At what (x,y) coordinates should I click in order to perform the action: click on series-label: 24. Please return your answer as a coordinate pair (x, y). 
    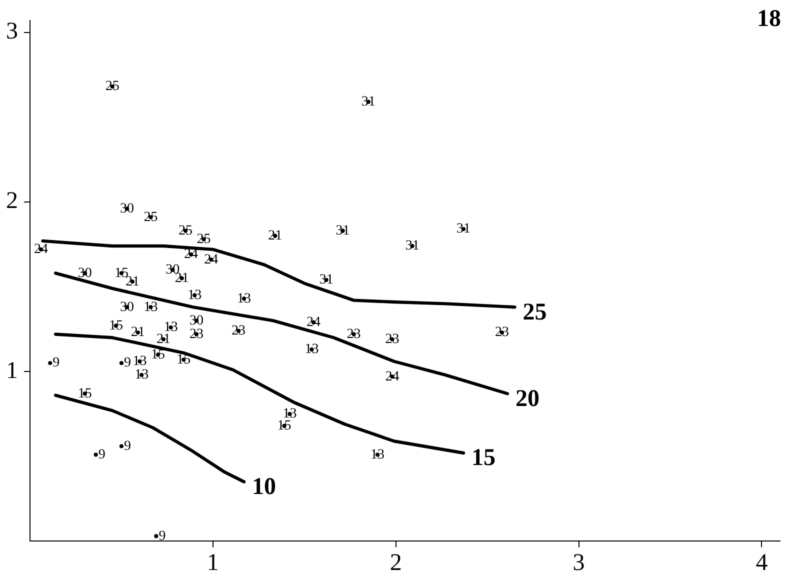
    Looking at the image, I should click on (392, 376).